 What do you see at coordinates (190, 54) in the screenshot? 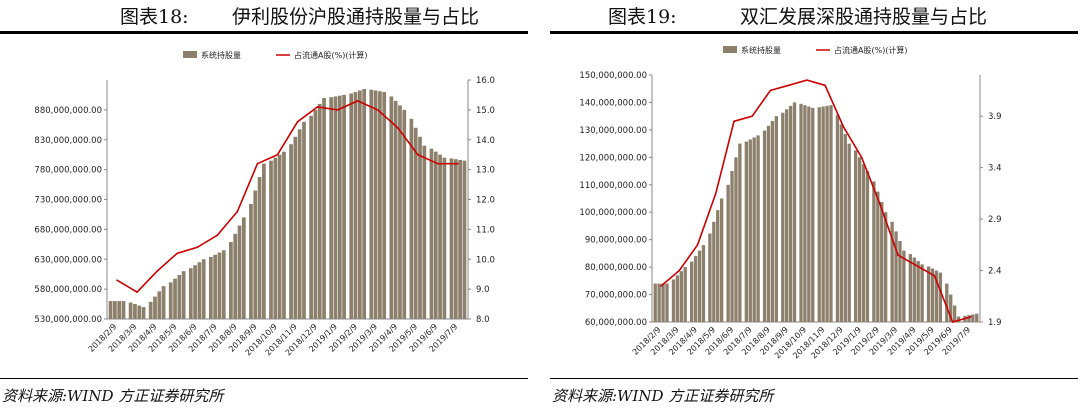
I see `legend-bar-swatch` at bounding box center [190, 54].